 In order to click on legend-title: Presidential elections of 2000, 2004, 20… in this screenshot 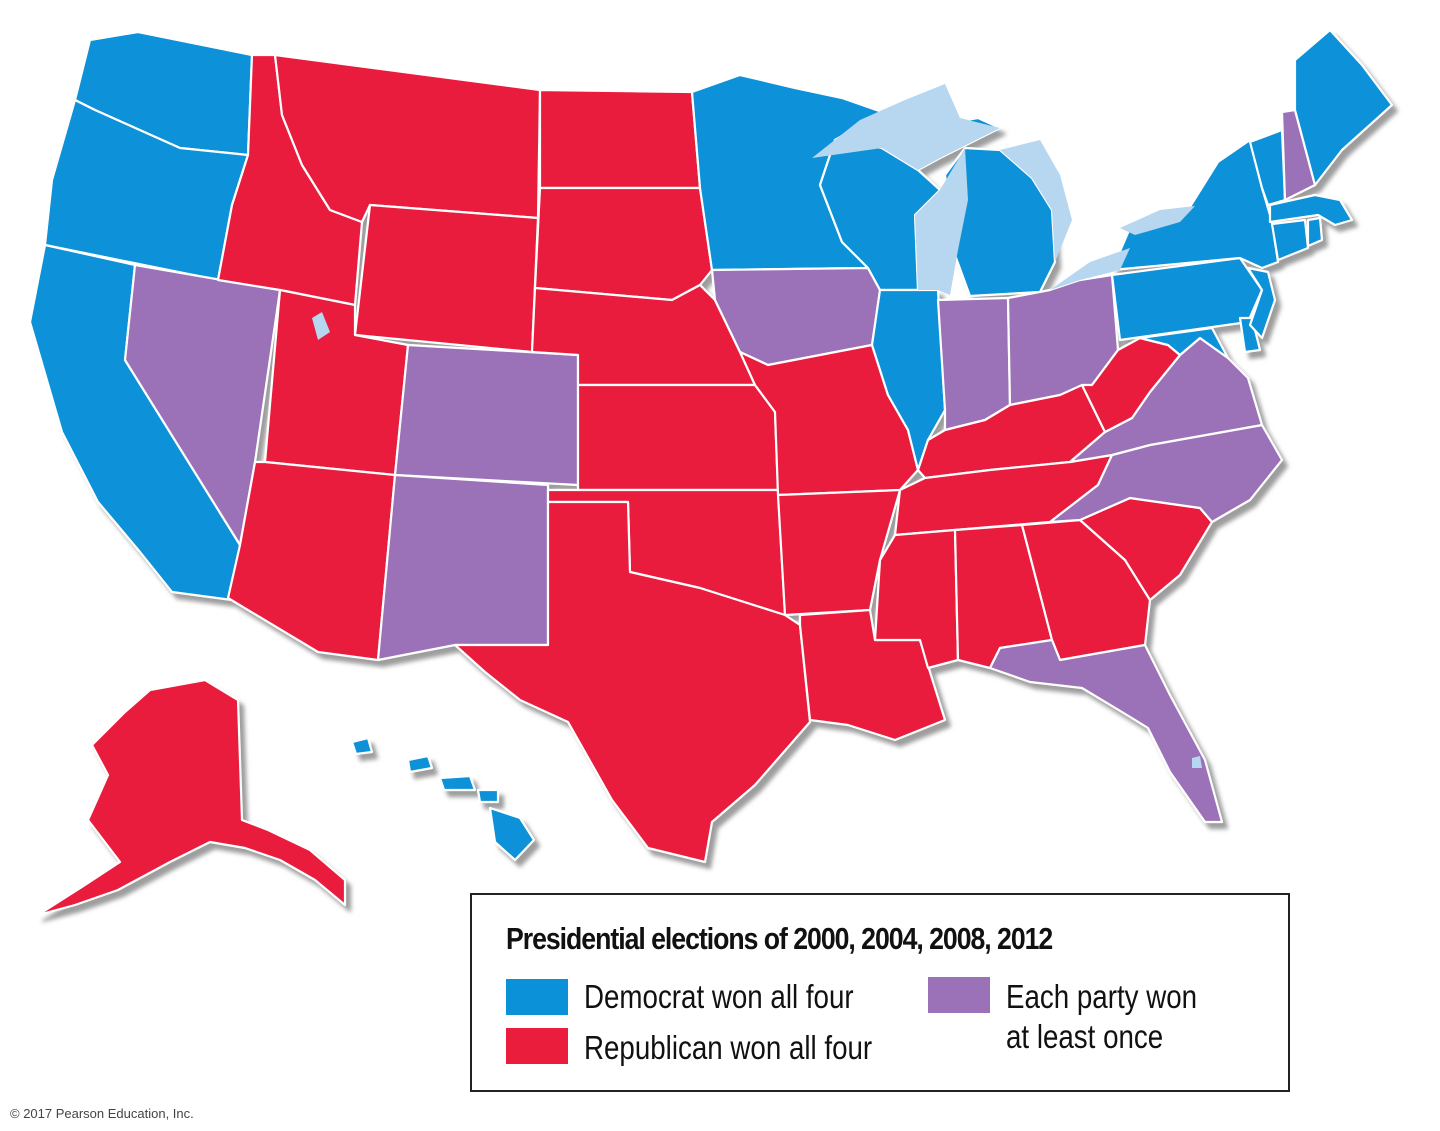, I will do `click(779, 938)`.